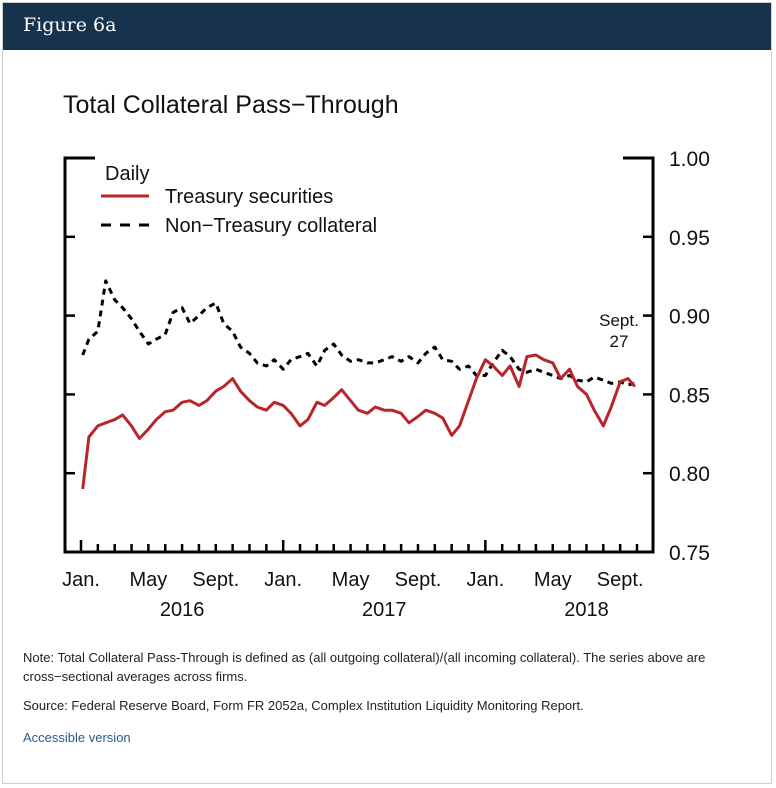 This screenshot has width=776, height=788. I want to click on x-year-label: 2018, so click(586, 610).